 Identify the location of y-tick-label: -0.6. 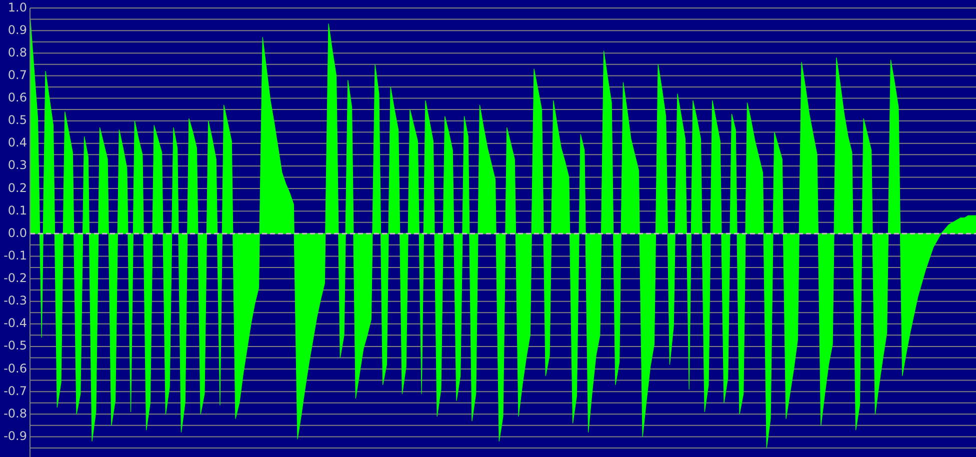
(15, 368).